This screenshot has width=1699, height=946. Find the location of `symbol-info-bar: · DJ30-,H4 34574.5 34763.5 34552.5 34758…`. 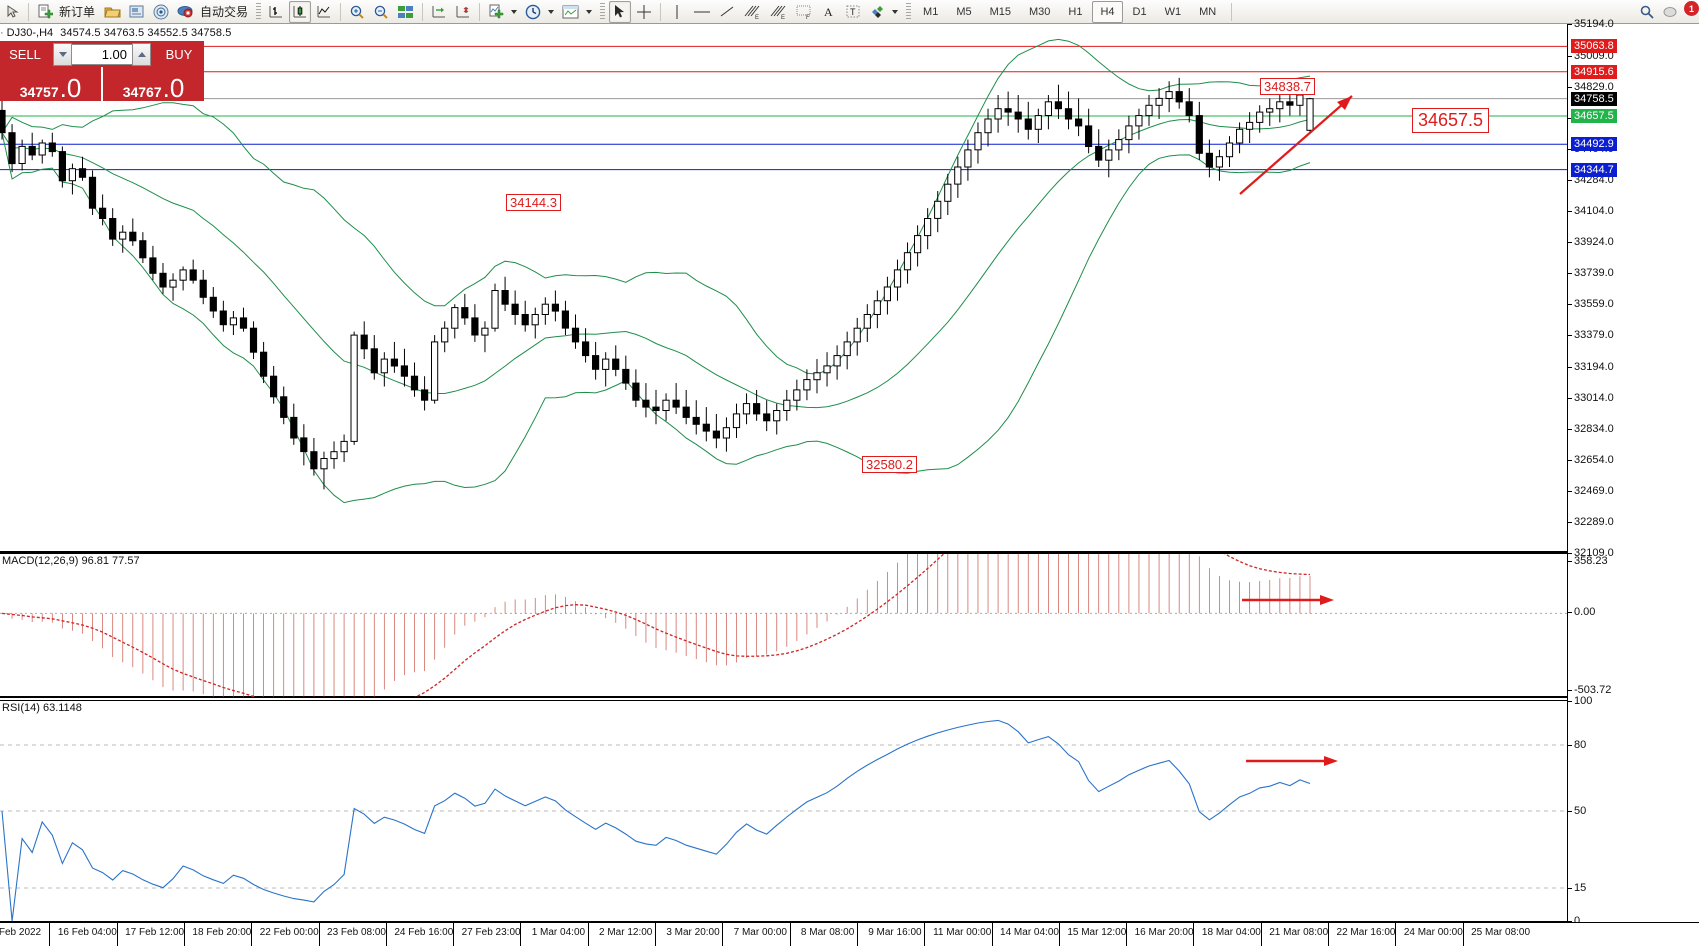

symbol-info-bar: · DJ30-,H4 34574.5 34763.5 34552.5 34758… is located at coordinates (115, 32).